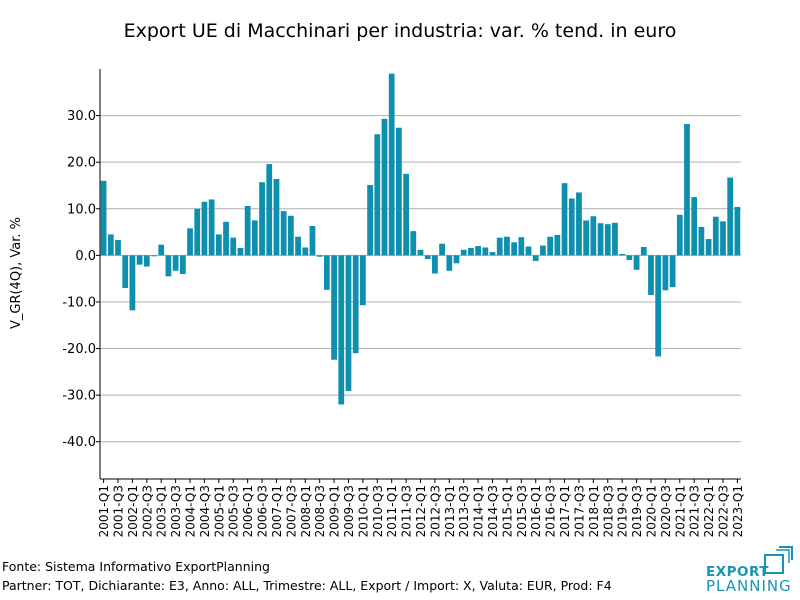 This screenshot has height=600, width=800. What do you see at coordinates (147, 511) in the screenshot?
I see `x-tick-label: 2002-Q3` at bounding box center [147, 511].